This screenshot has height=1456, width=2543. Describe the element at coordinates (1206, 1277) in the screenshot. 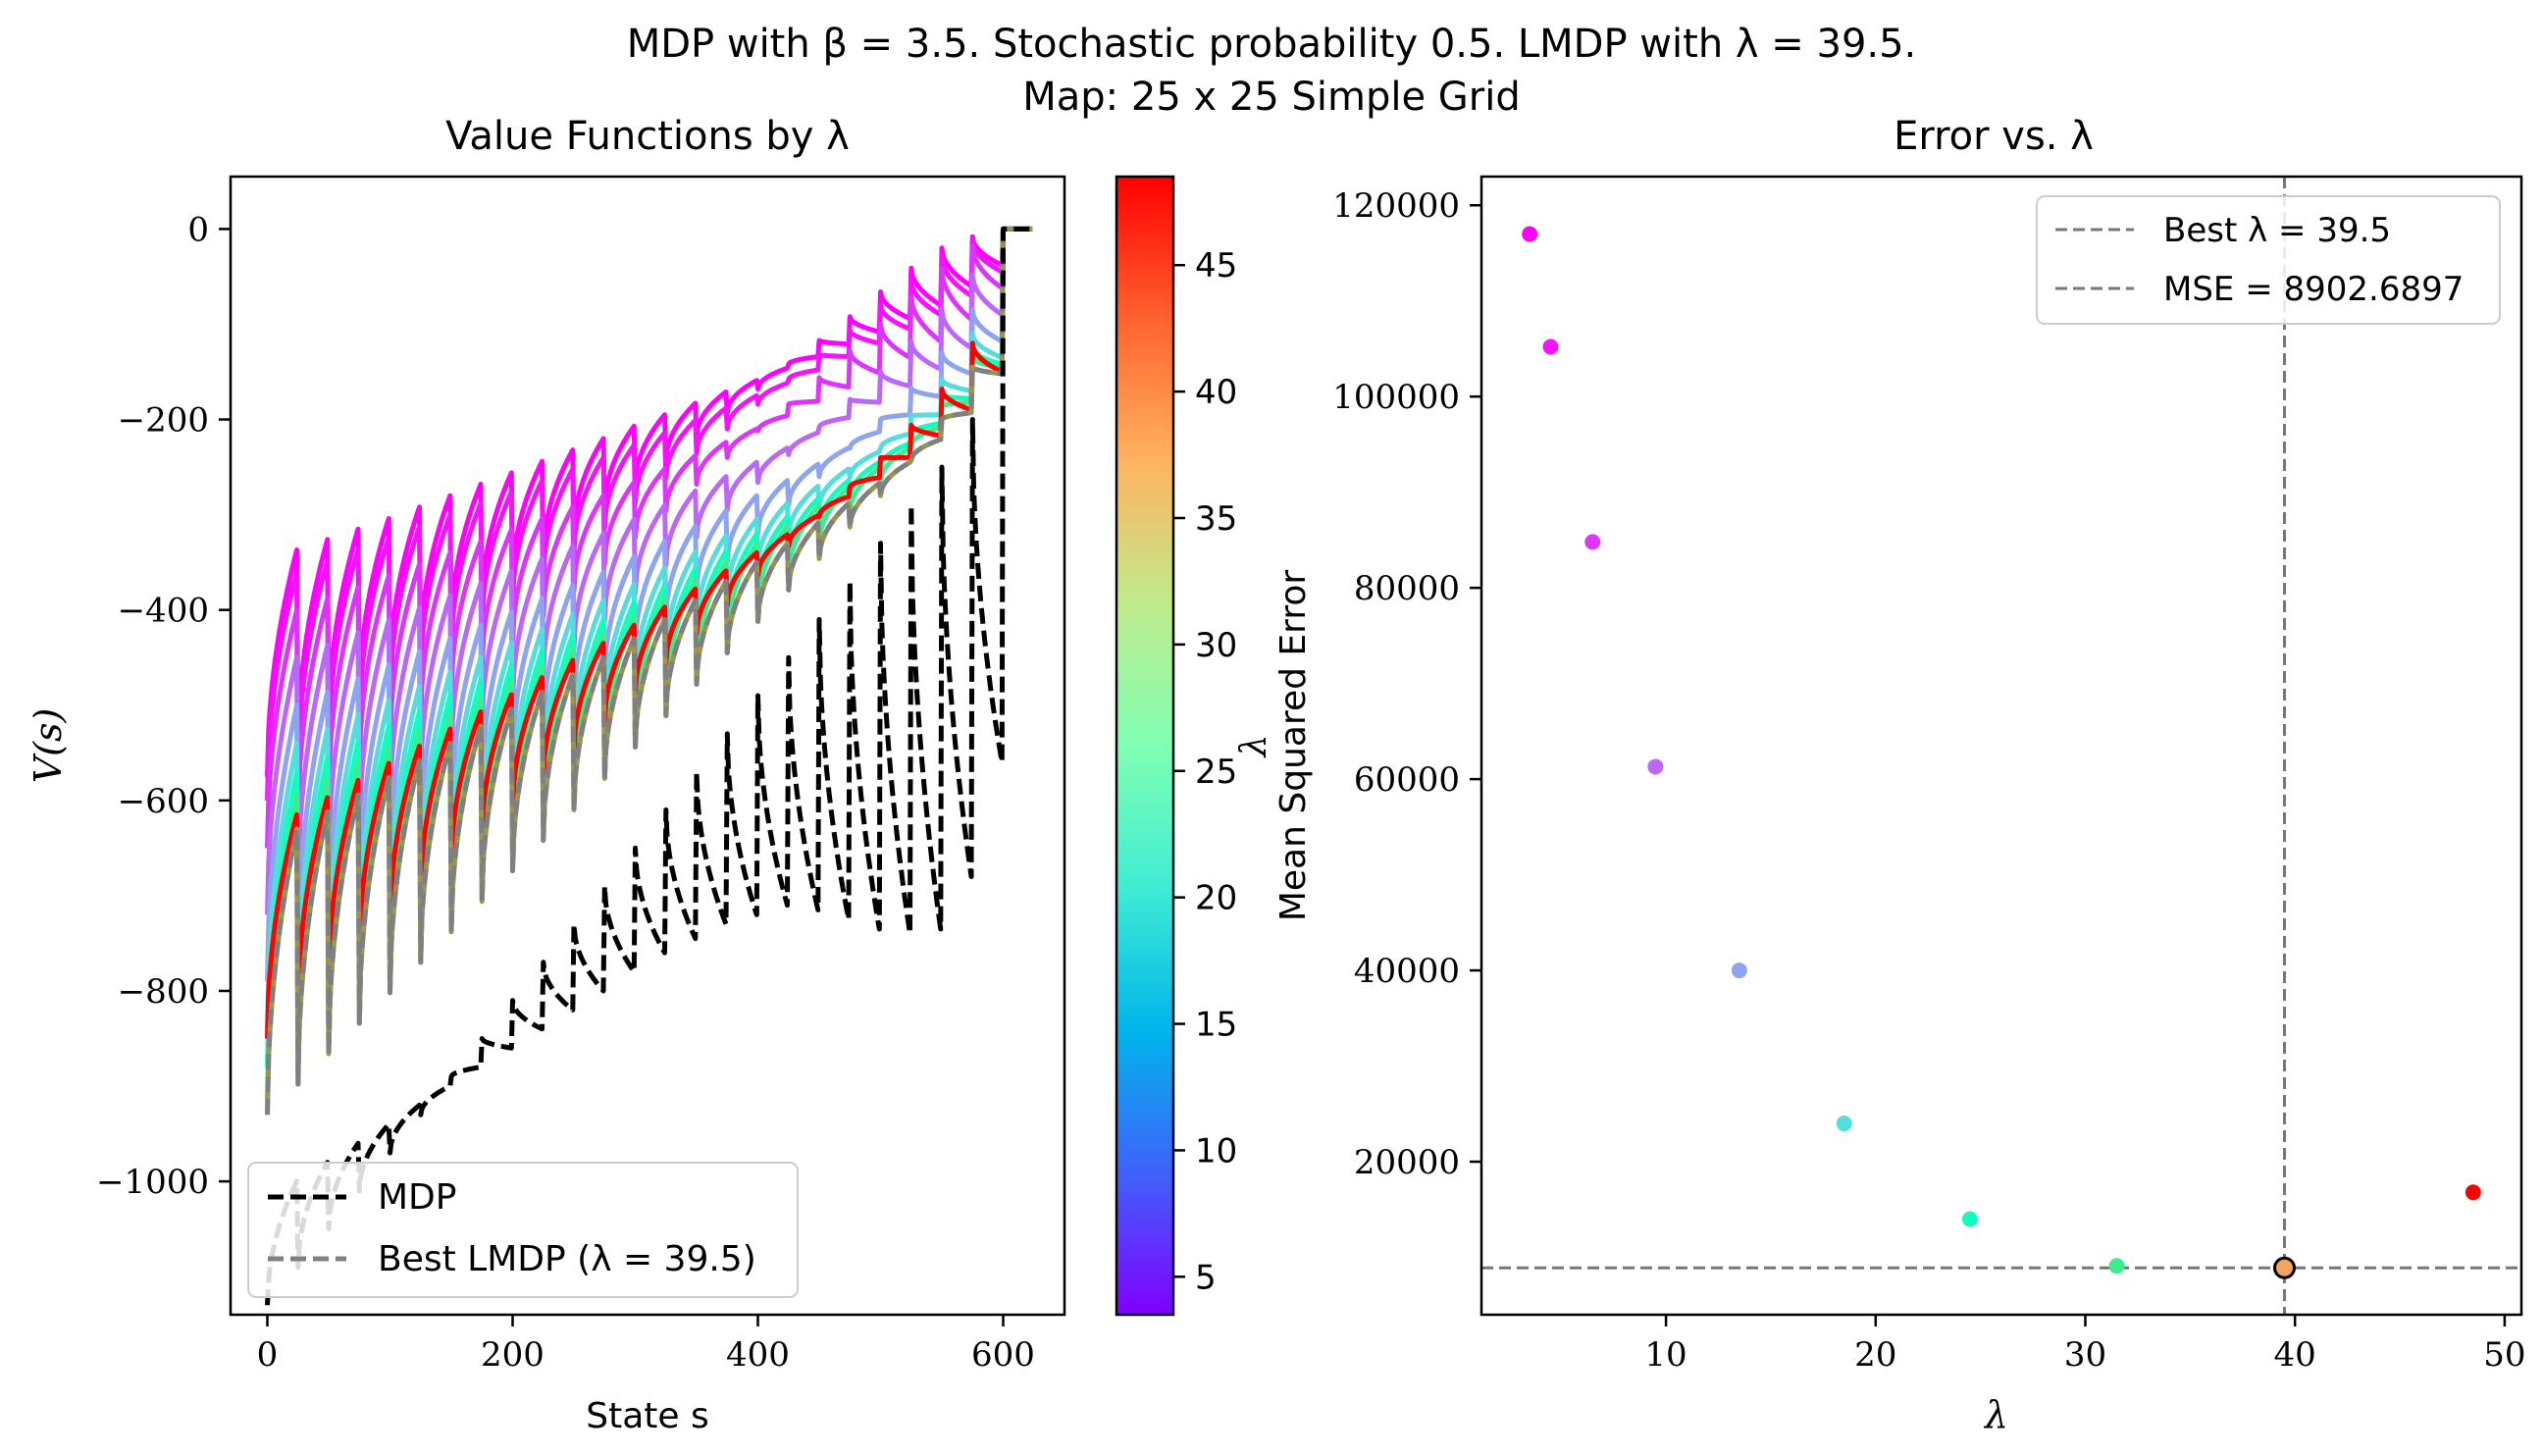

I see `colorbar-tick-label: 5` at that location.